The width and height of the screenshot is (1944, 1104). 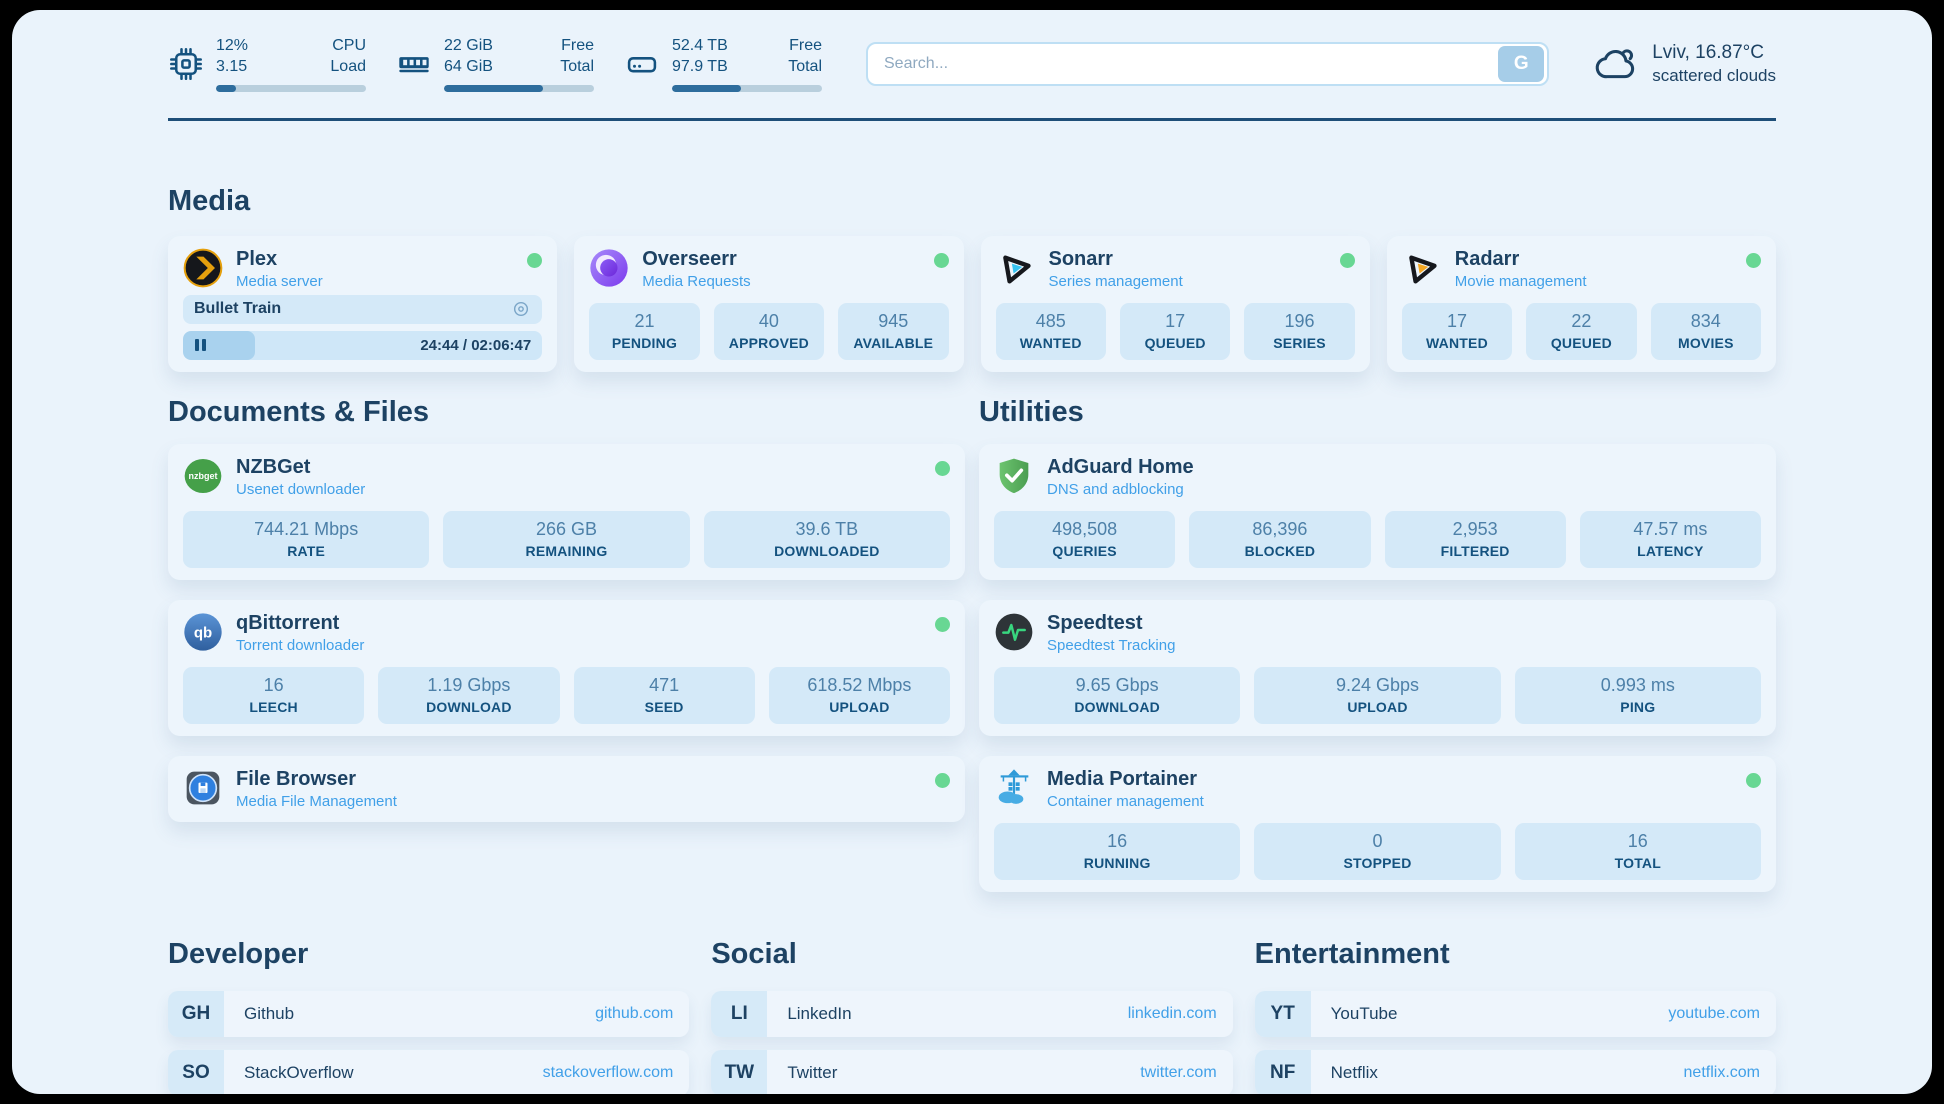 I want to click on stat-box: 945 AVAILABLE, so click(x=893, y=331).